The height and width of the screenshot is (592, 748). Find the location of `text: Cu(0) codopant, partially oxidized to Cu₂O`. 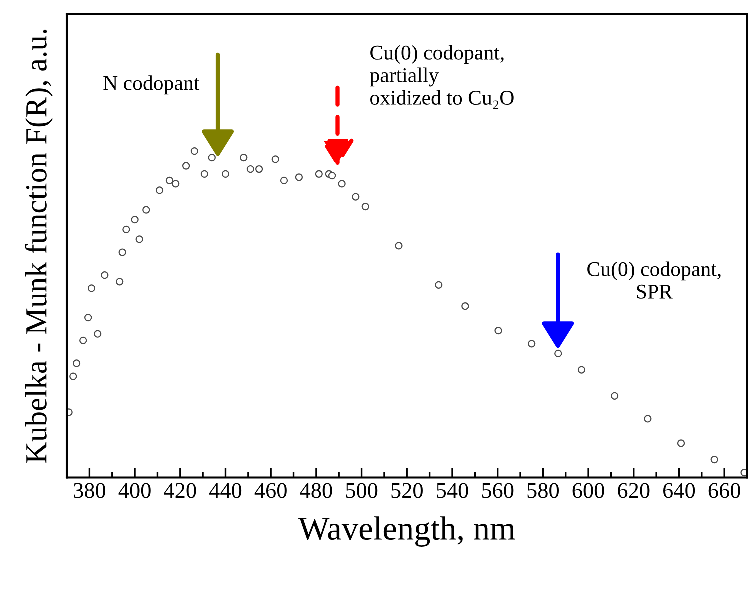

text: Cu(0) codopant, partially oxidized to Cu₂O is located at coordinates (442, 77).